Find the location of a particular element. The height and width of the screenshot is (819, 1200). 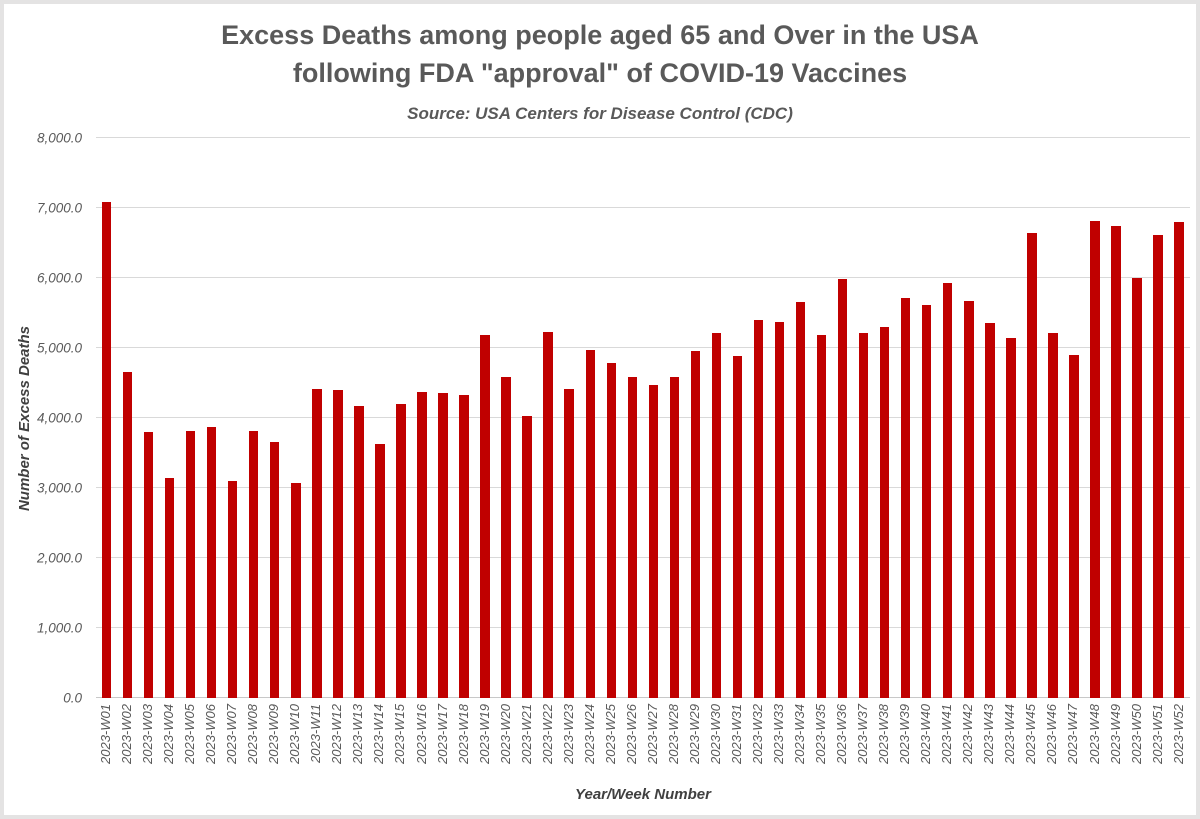

bar-2023-W42 is located at coordinates (969, 499).